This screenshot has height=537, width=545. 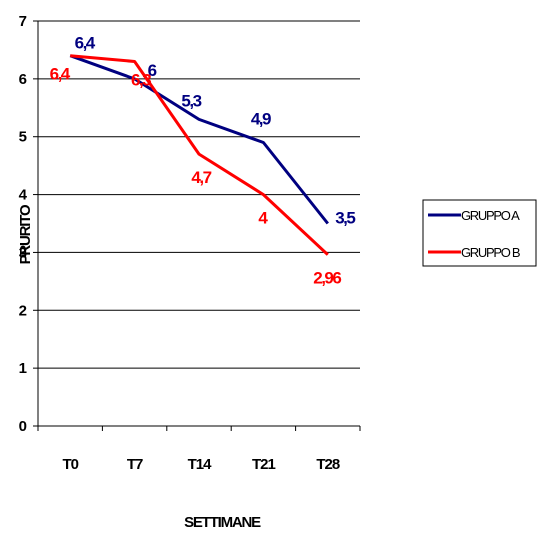 What do you see at coordinates (328, 464) in the screenshot?
I see `x-tick-label: T28` at bounding box center [328, 464].